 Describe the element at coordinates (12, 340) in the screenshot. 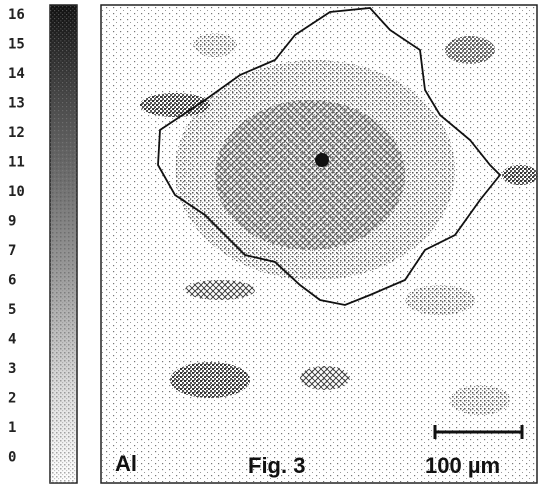

I see `colorbar-label: 4` at that location.